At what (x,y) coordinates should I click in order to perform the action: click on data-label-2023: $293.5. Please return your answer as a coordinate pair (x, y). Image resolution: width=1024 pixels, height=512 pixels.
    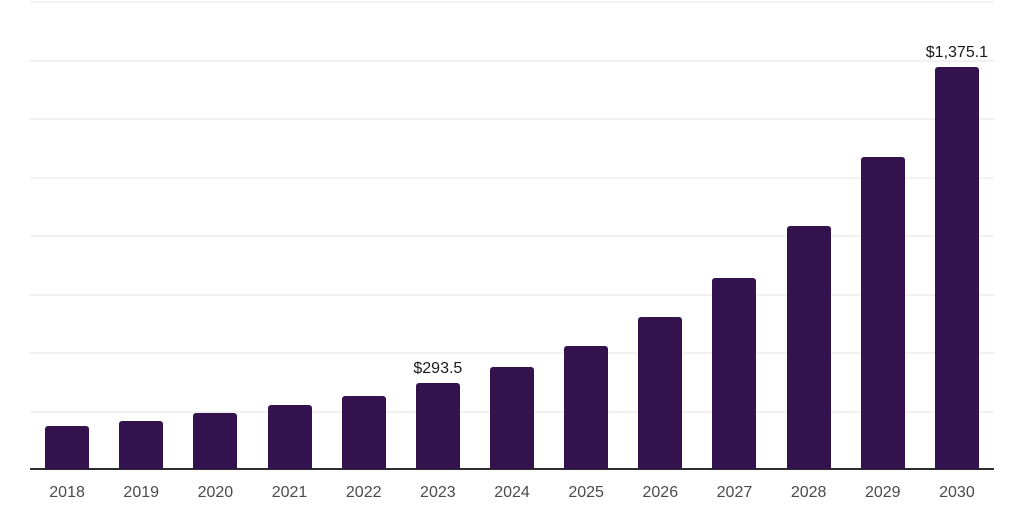
    Looking at the image, I should click on (438, 369).